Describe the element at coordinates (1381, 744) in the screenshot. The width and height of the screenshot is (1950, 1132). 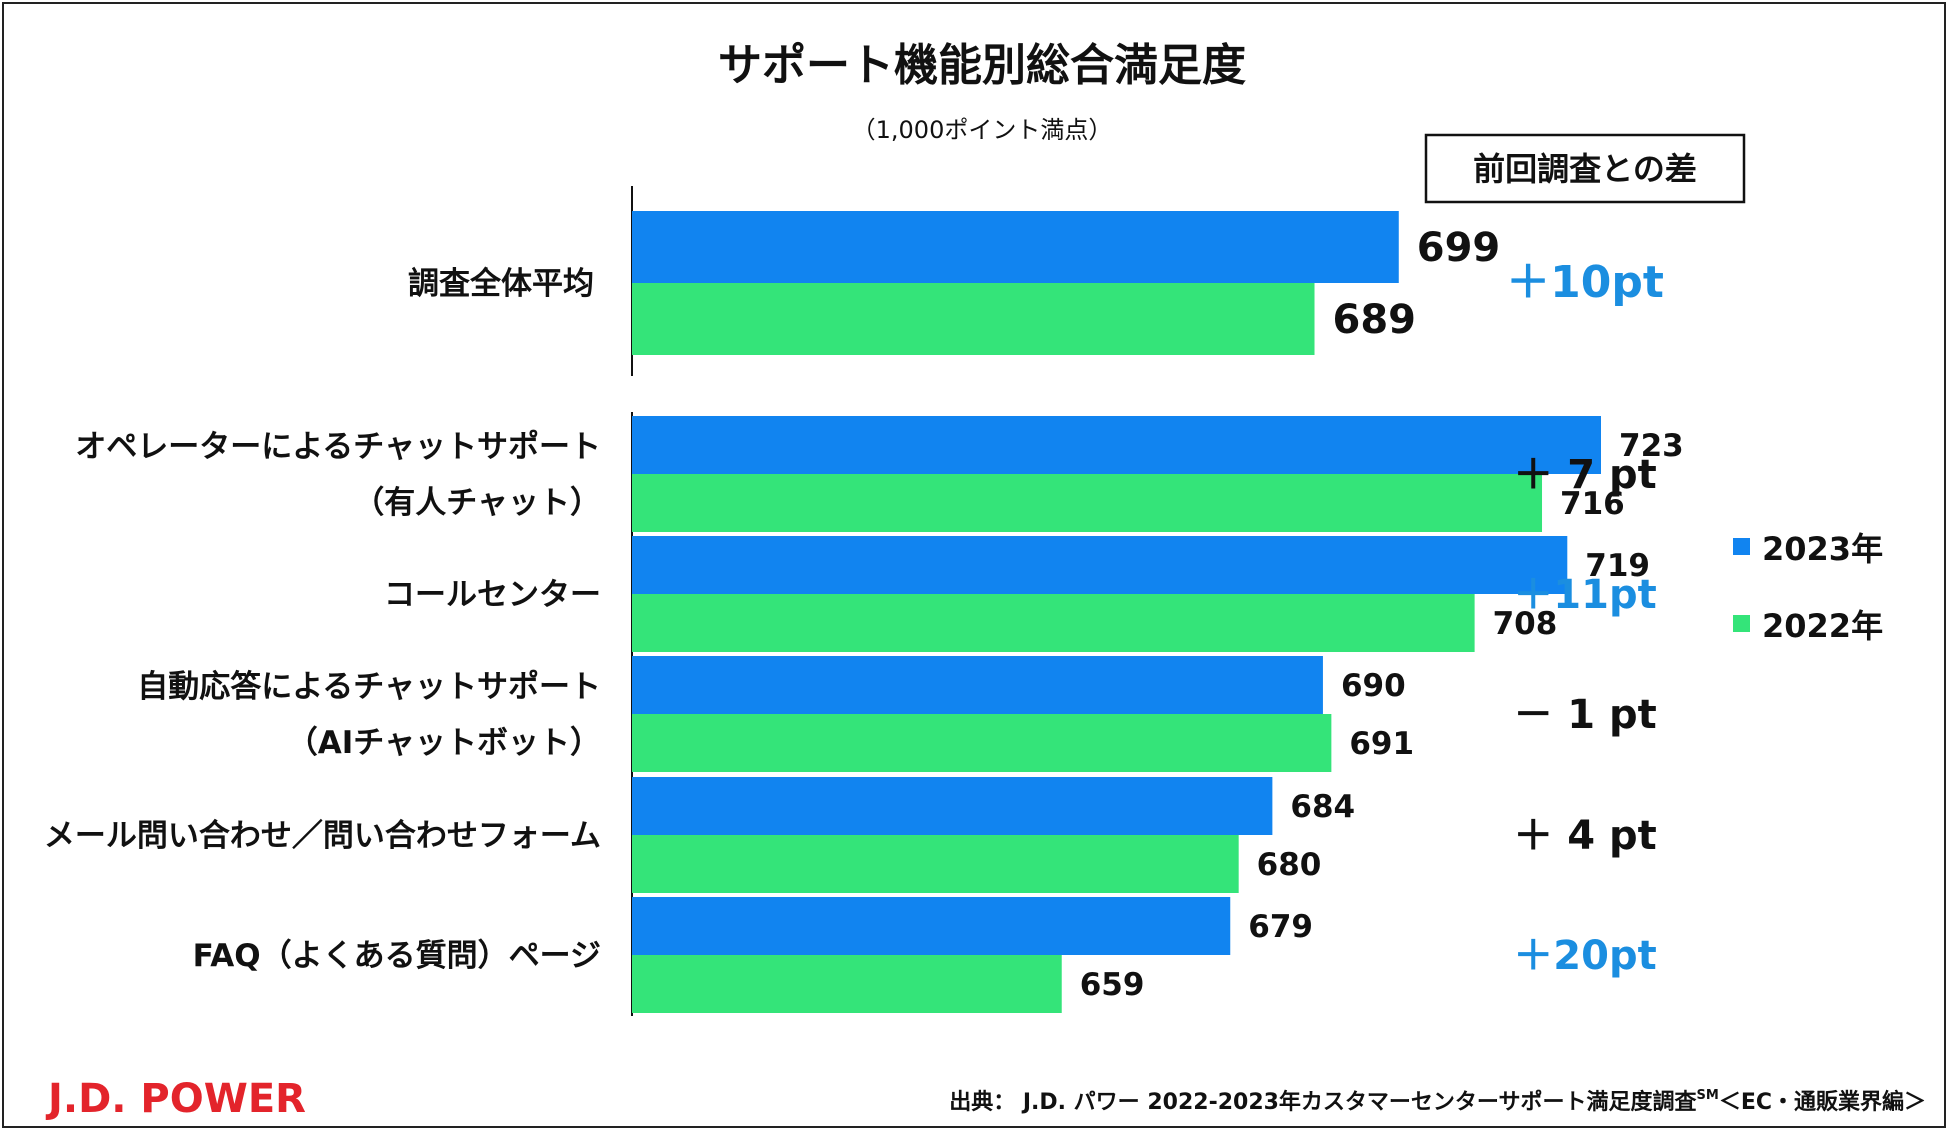
I see `data-label: 691` at that location.